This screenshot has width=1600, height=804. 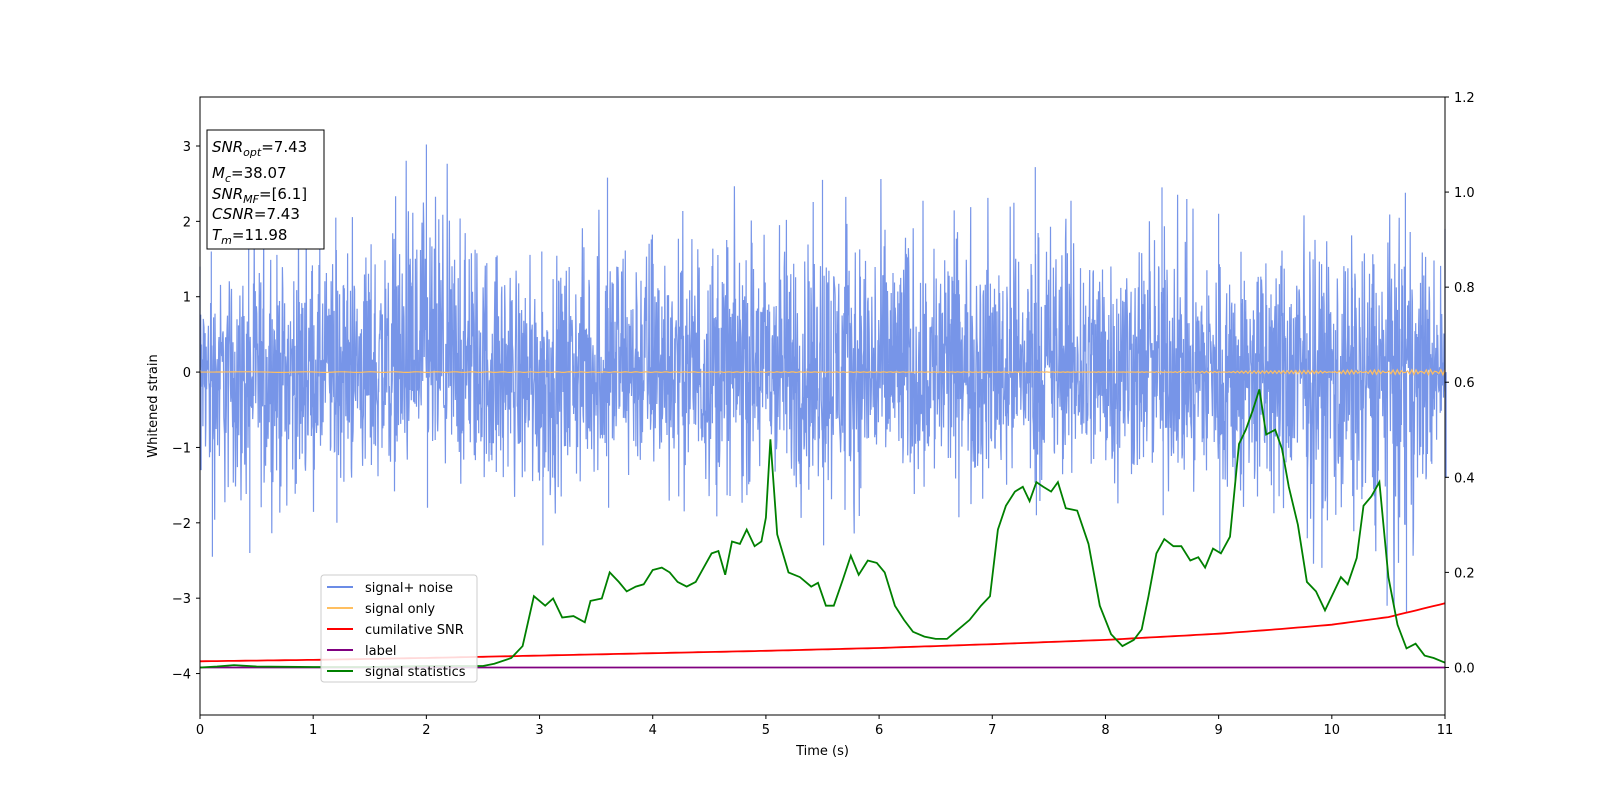 What do you see at coordinates (415, 672) in the screenshot?
I see `legend-label: signal statistics` at bounding box center [415, 672].